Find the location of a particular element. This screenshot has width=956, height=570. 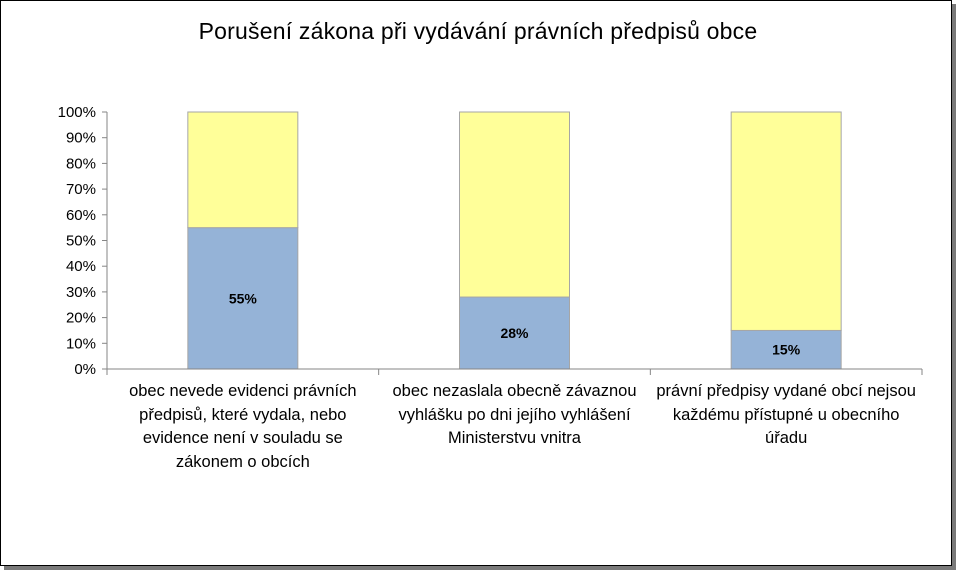

y-tick-label: 80% is located at coordinates (81, 163).